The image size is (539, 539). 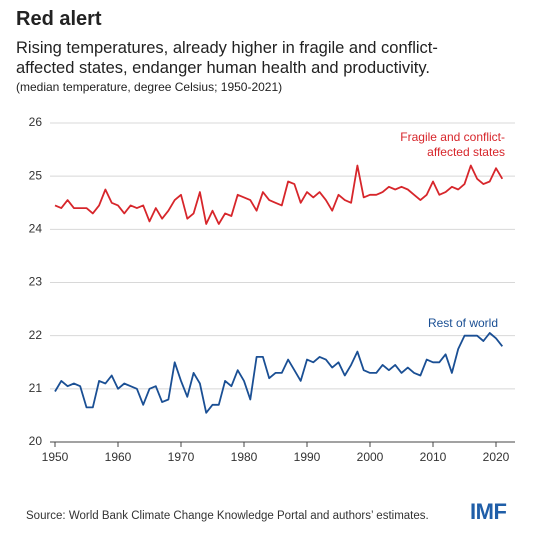 I want to click on x-tick-label: 1950, so click(x=55, y=457).